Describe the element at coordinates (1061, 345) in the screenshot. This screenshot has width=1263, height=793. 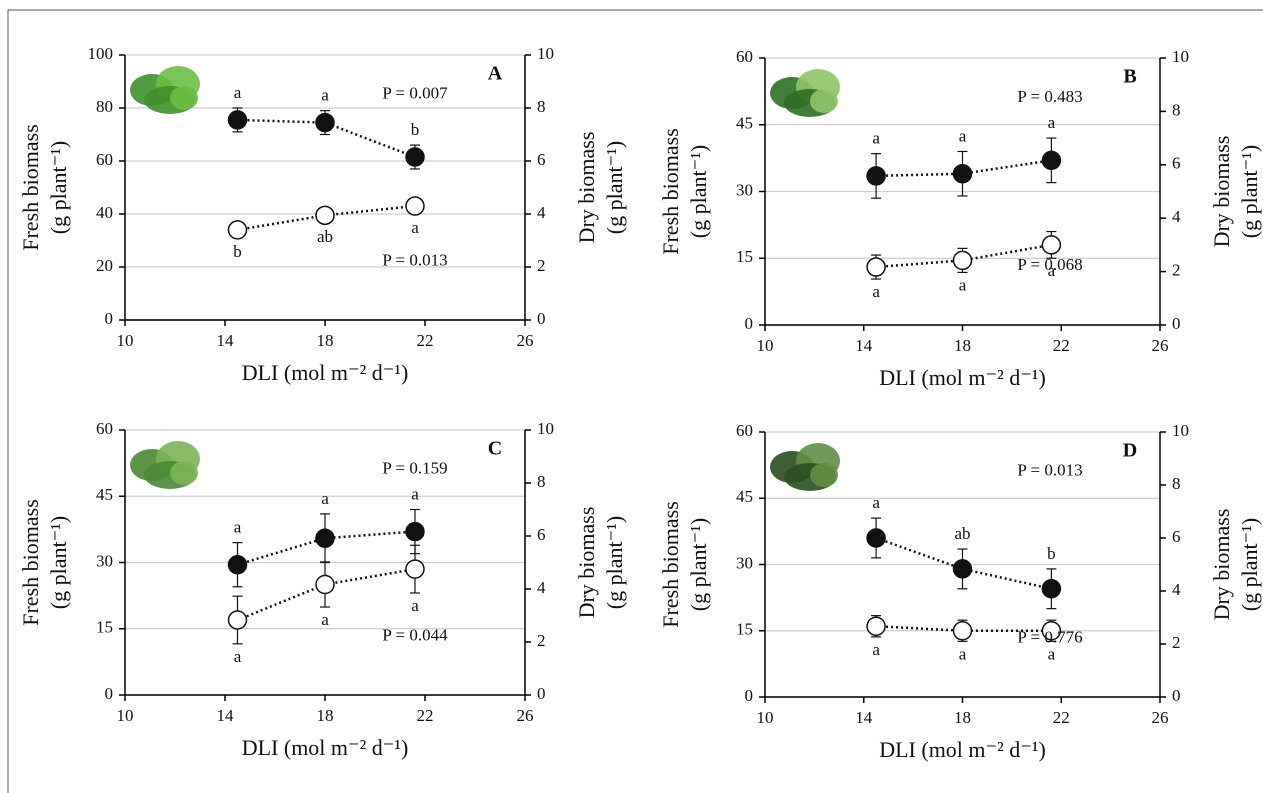
I see `x-tick-label: 22` at that location.